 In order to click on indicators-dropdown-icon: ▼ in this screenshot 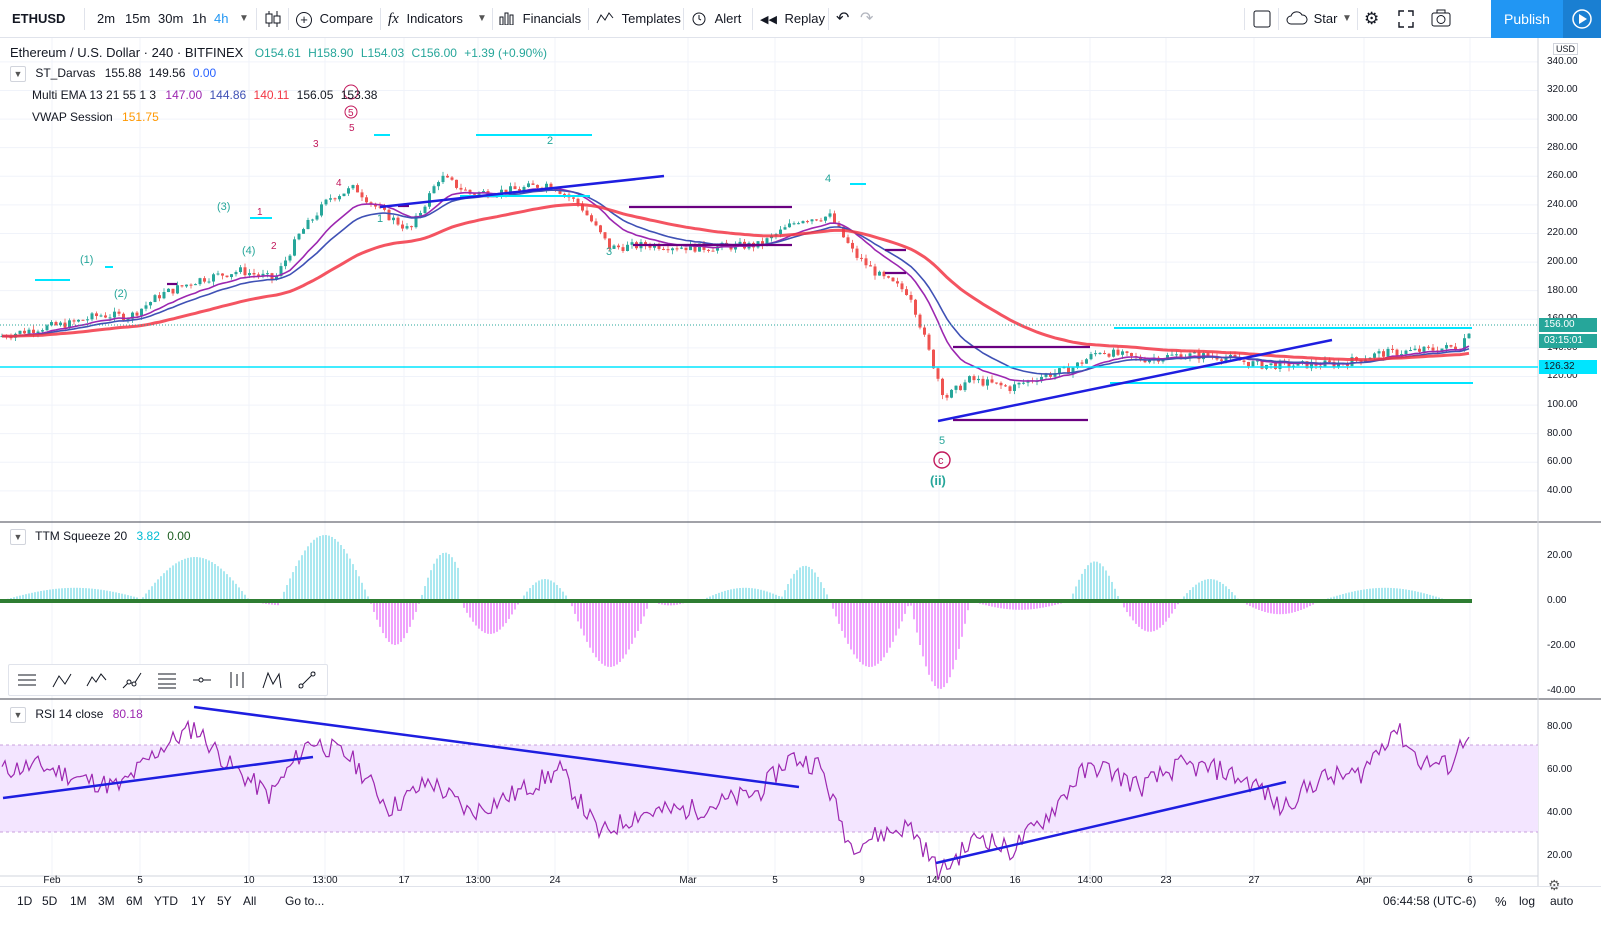, I will do `click(482, 18)`.